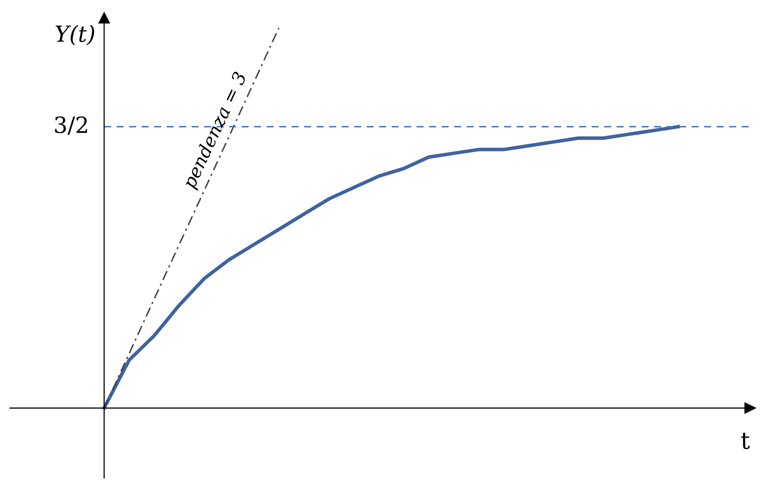  What do you see at coordinates (71, 125) in the screenshot?
I see `text: 3/2` at bounding box center [71, 125].